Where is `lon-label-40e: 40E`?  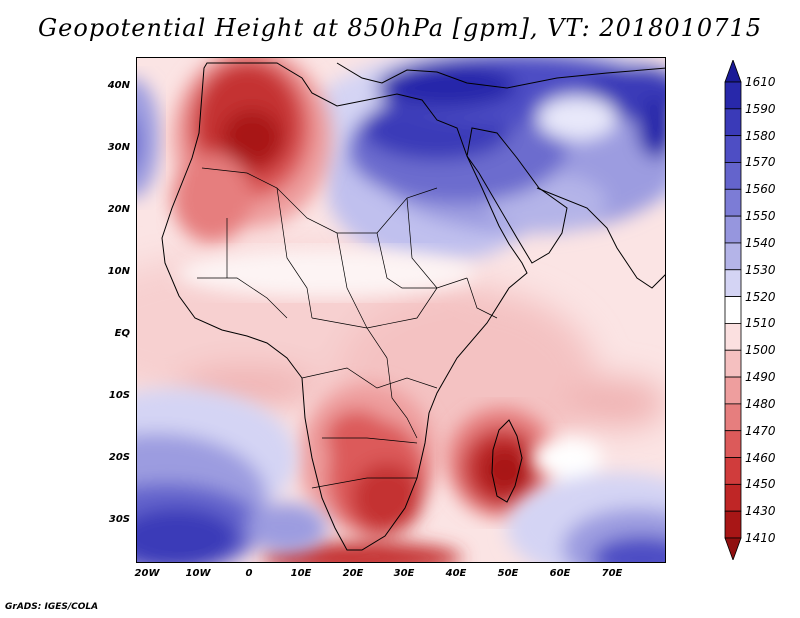
lon-label-40e: 40E is located at coordinates (456, 573).